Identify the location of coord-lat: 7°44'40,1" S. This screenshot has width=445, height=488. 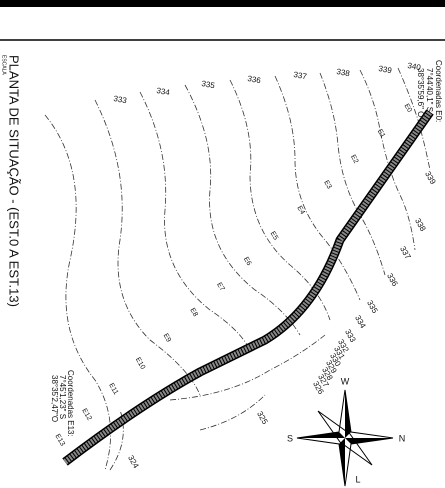
(429, 90).